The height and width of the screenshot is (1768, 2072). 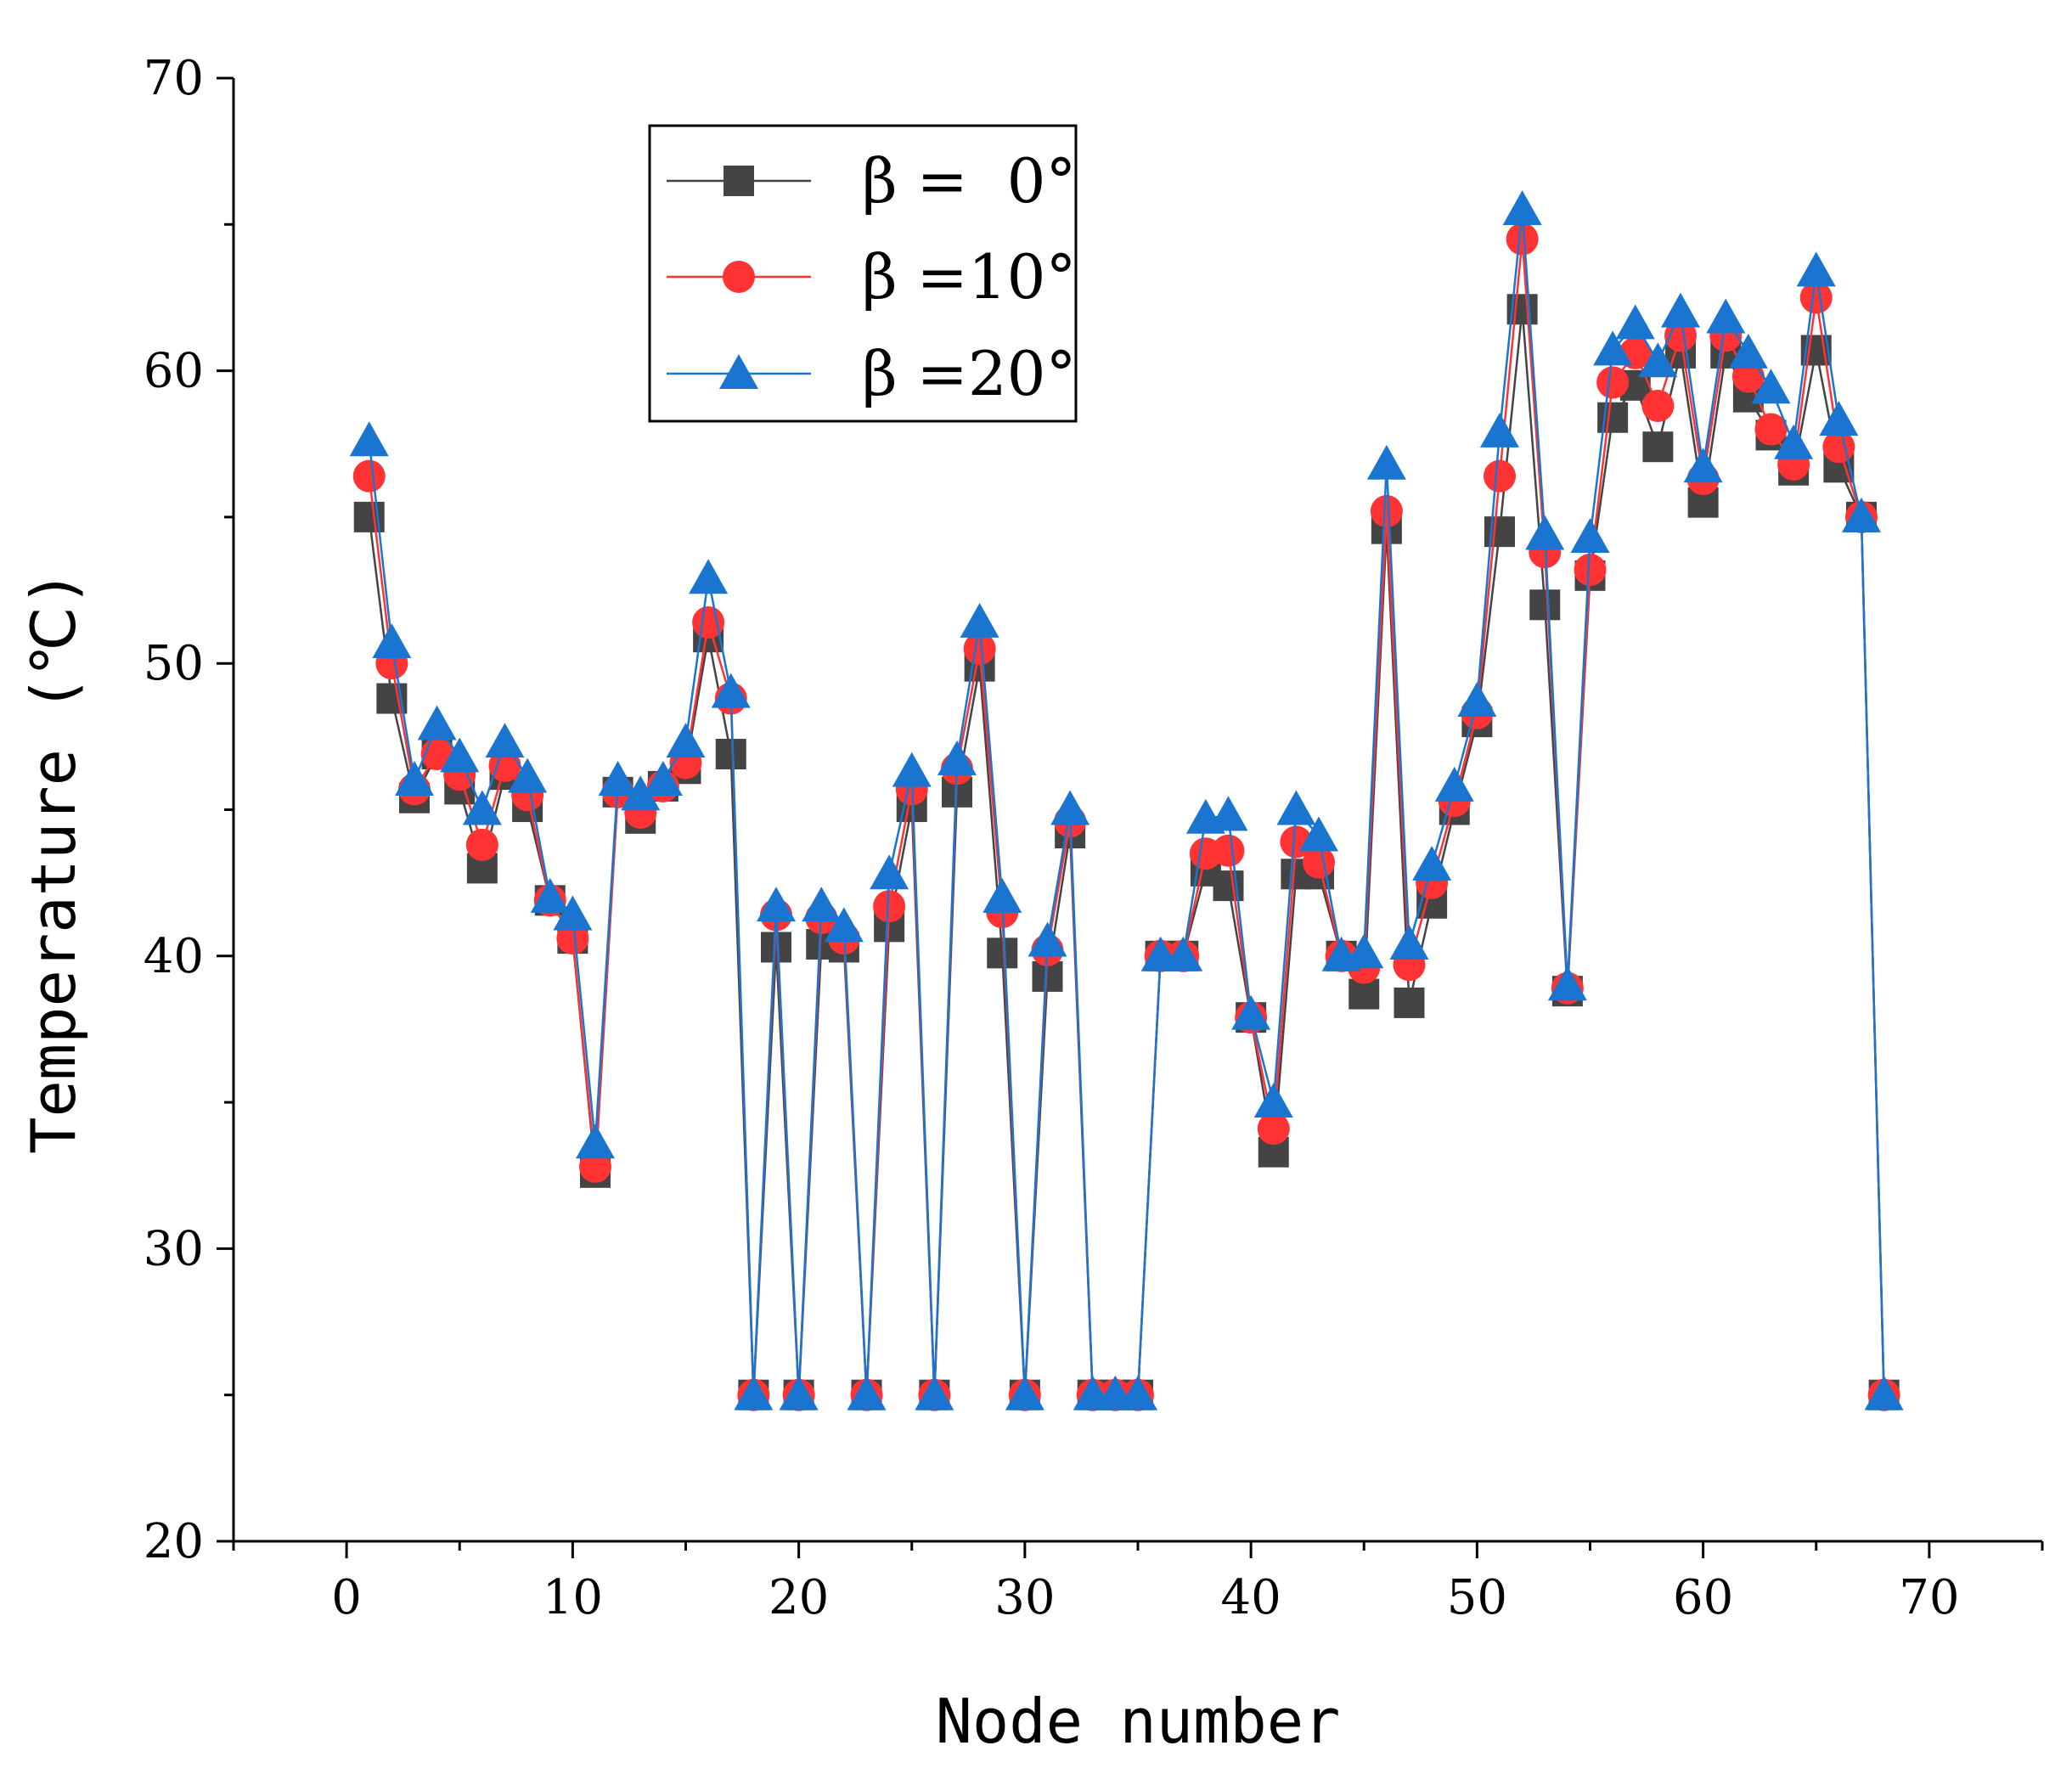 I want to click on y-tick-label: 30, so click(x=174, y=1248).